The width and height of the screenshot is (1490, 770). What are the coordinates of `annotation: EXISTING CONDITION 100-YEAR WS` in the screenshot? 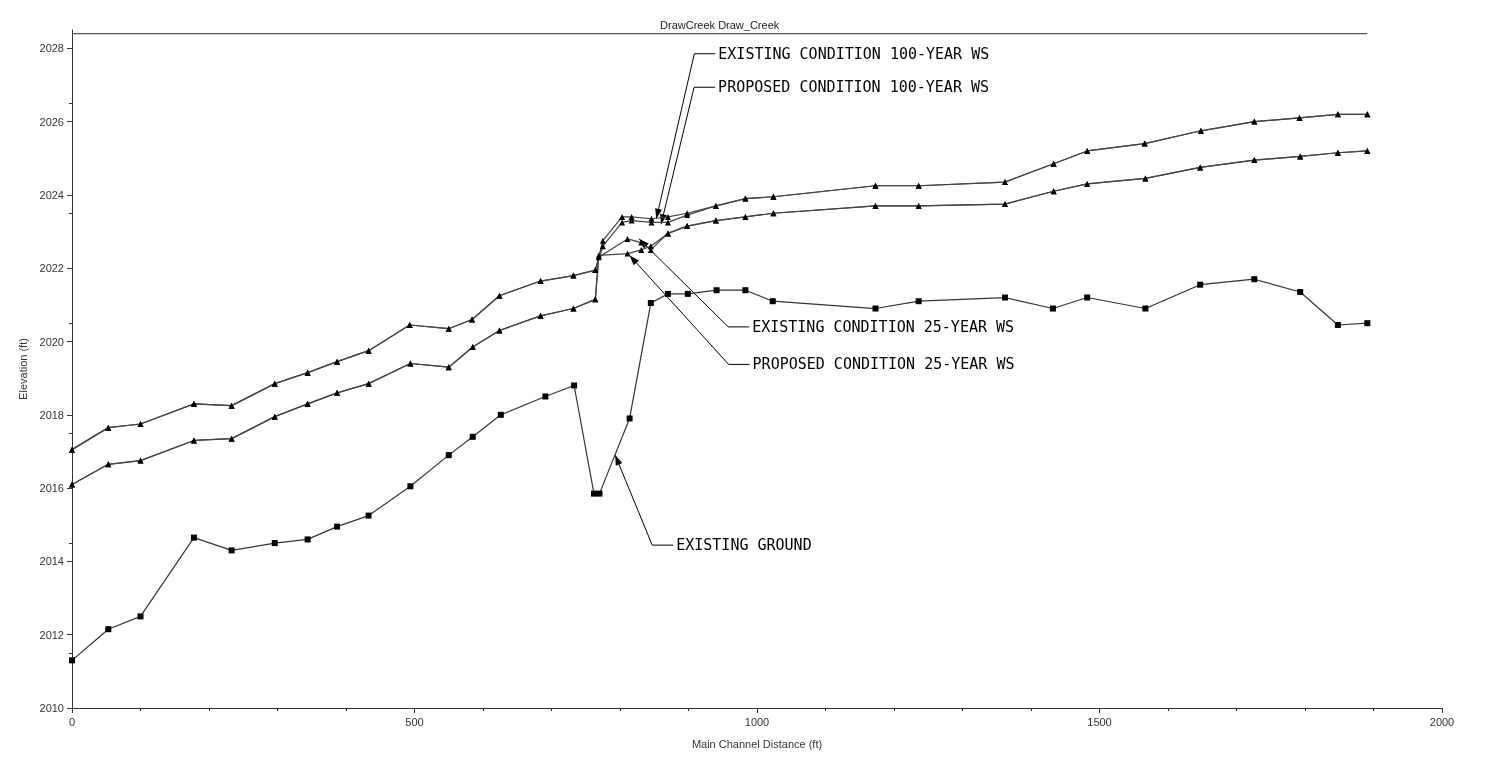 It's located at (854, 53).